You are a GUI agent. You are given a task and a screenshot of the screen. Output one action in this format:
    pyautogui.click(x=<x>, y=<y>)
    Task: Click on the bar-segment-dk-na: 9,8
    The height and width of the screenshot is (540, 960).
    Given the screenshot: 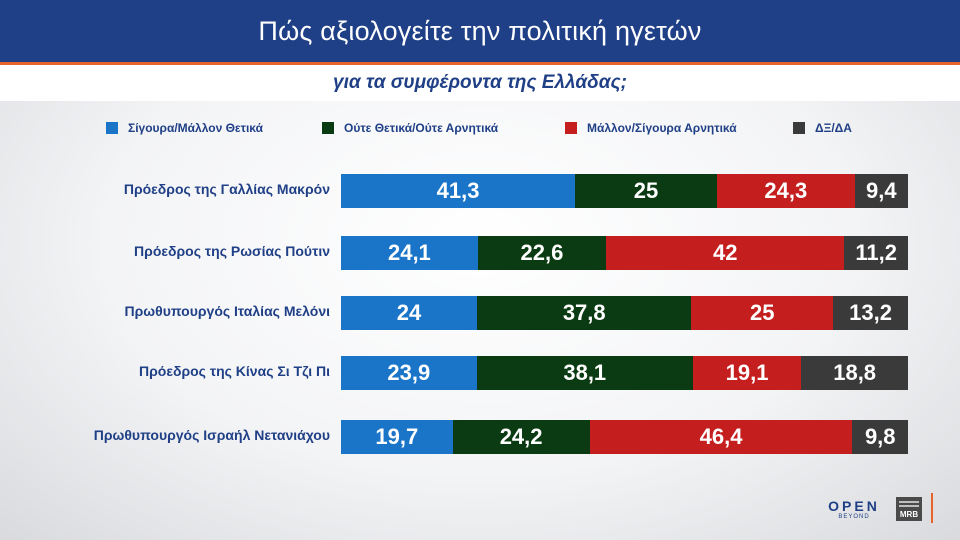 What is the action you would take?
    pyautogui.click(x=880, y=437)
    